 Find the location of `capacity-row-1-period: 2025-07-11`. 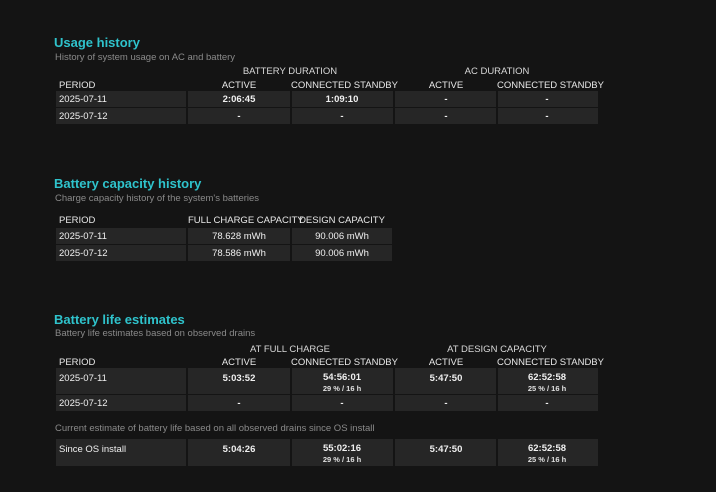

capacity-row-1-period: 2025-07-11 is located at coordinates (83, 236).